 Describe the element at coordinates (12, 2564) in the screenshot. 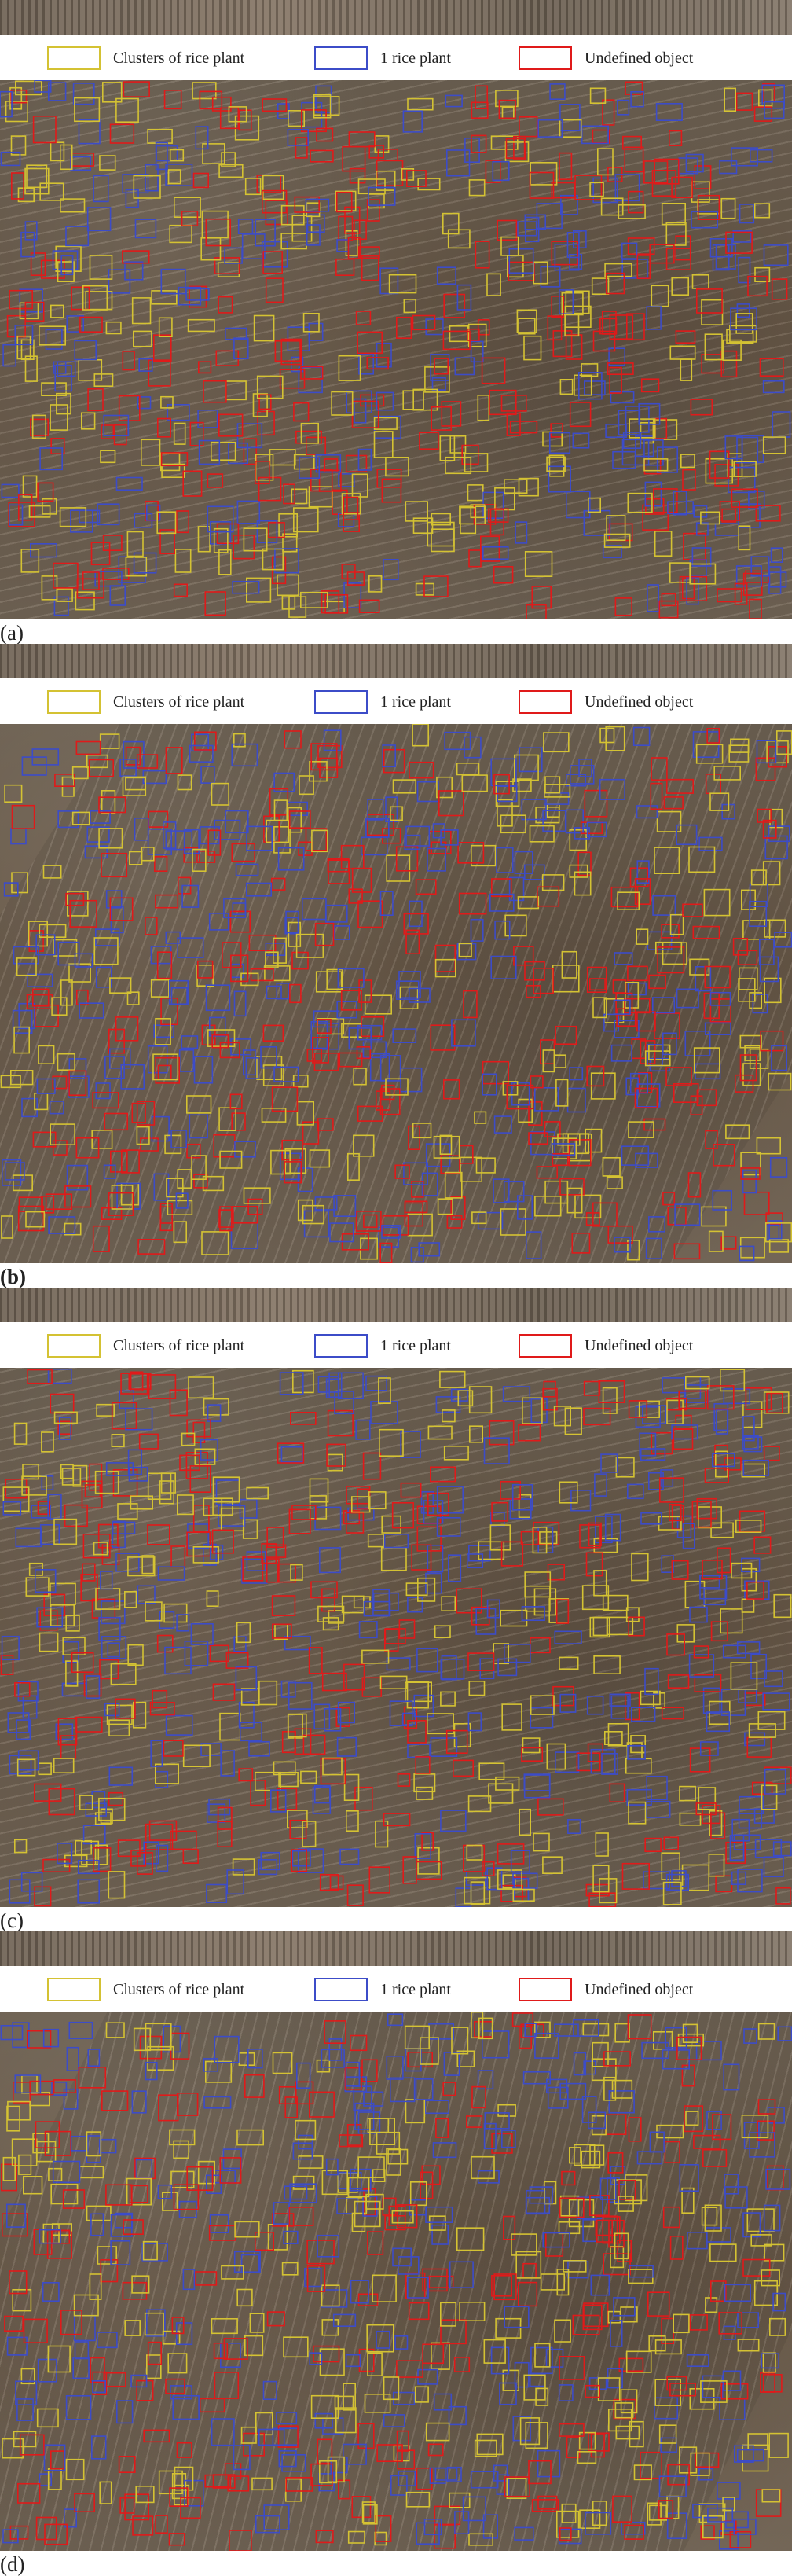

I see `panel-caption: (d)` at that location.